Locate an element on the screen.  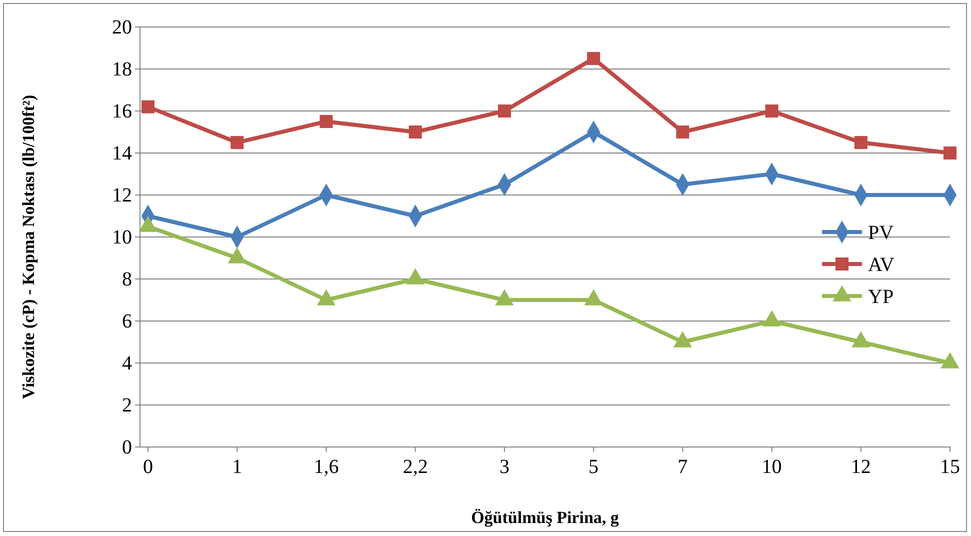
y-tick-label: 6 is located at coordinates (127, 321).